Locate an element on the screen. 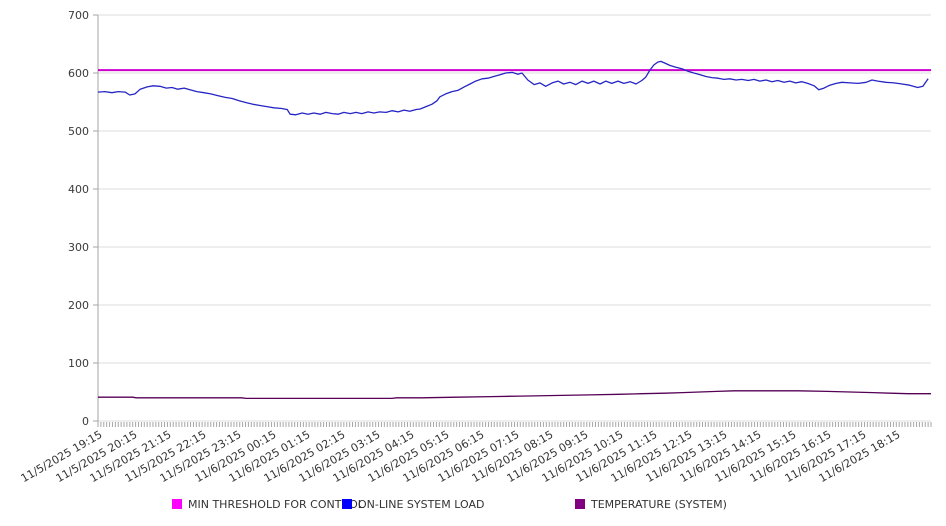 The width and height of the screenshot is (946, 526). legend-label: TEMPERATURE (SYSTEM) is located at coordinates (659, 504).